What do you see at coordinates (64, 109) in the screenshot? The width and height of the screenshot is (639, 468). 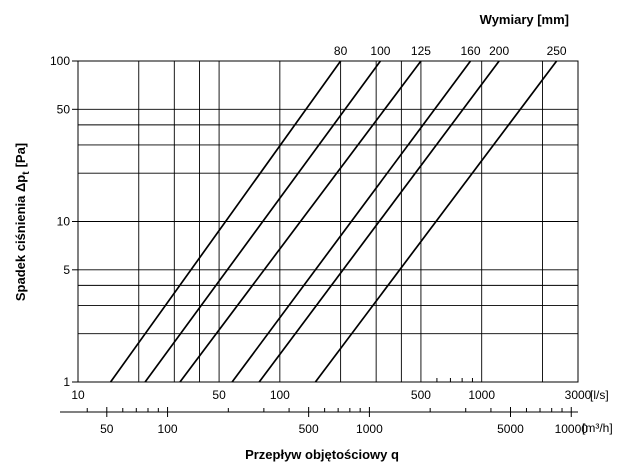 I see `y-tick-label: 50` at bounding box center [64, 109].